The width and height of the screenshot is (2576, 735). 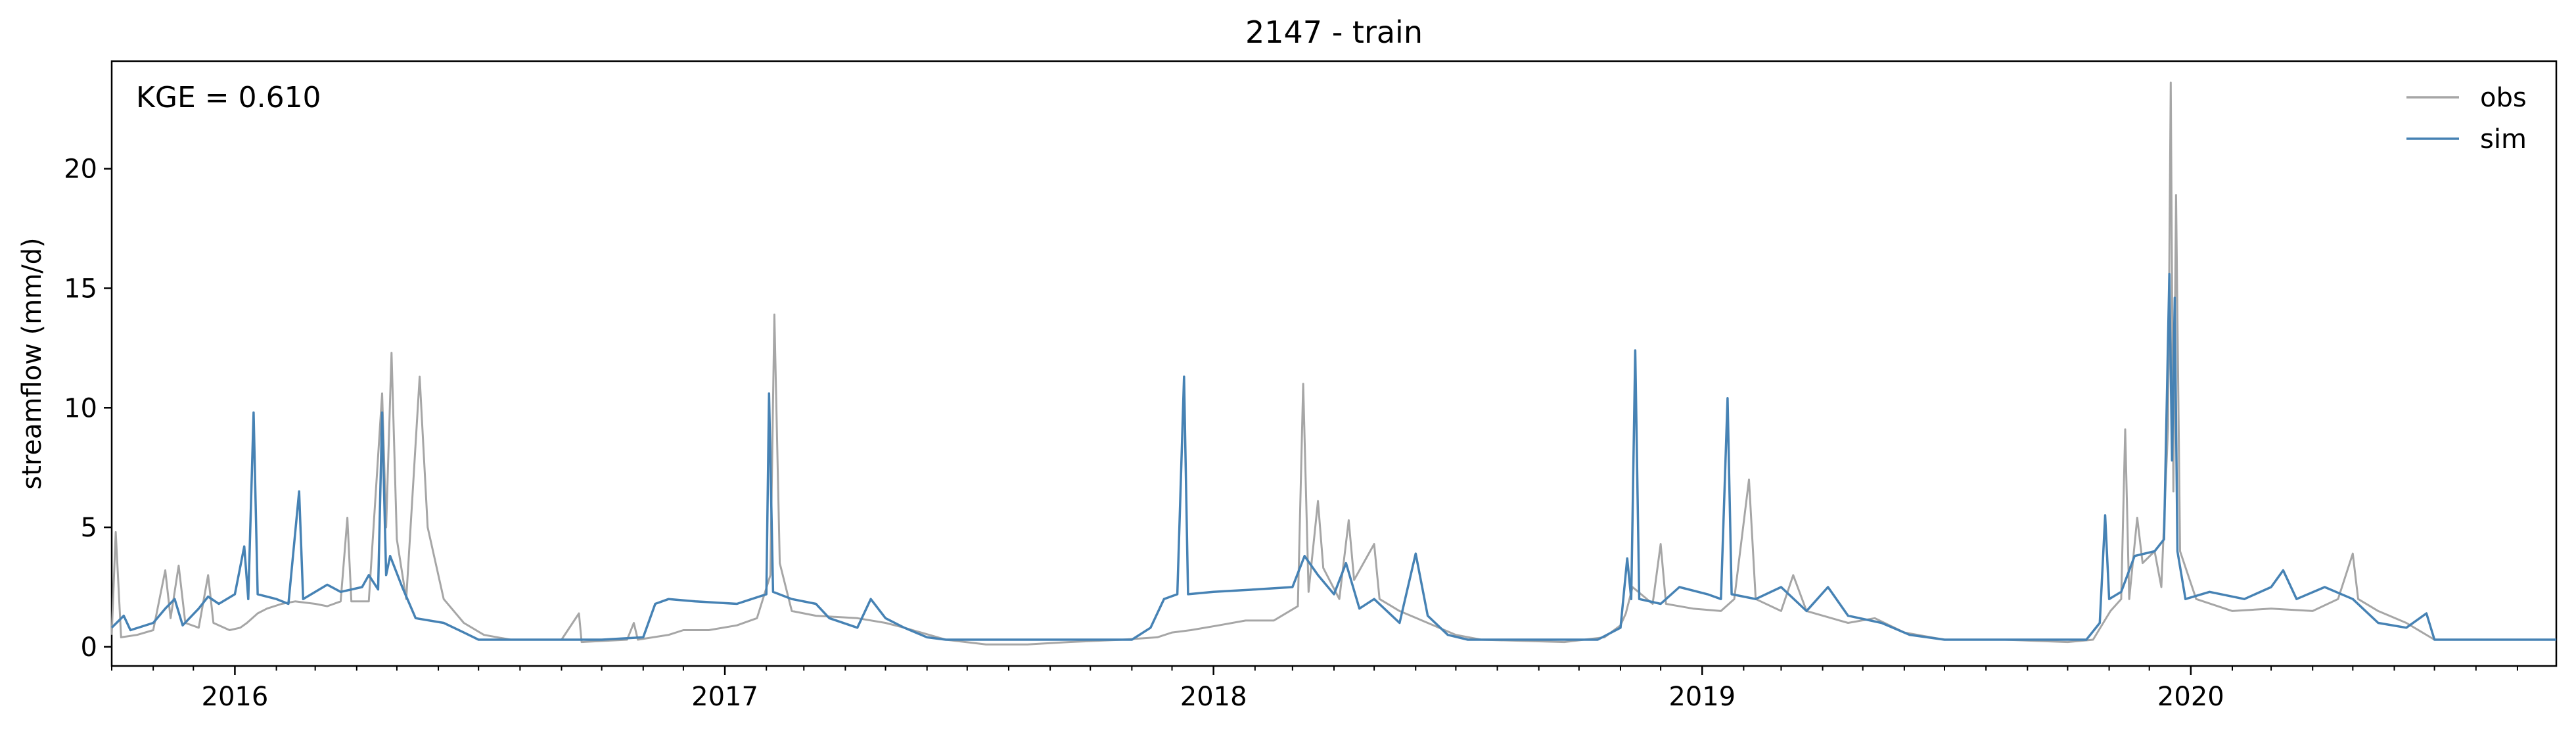 I want to click on y-tick-label: 20, so click(x=81, y=169).